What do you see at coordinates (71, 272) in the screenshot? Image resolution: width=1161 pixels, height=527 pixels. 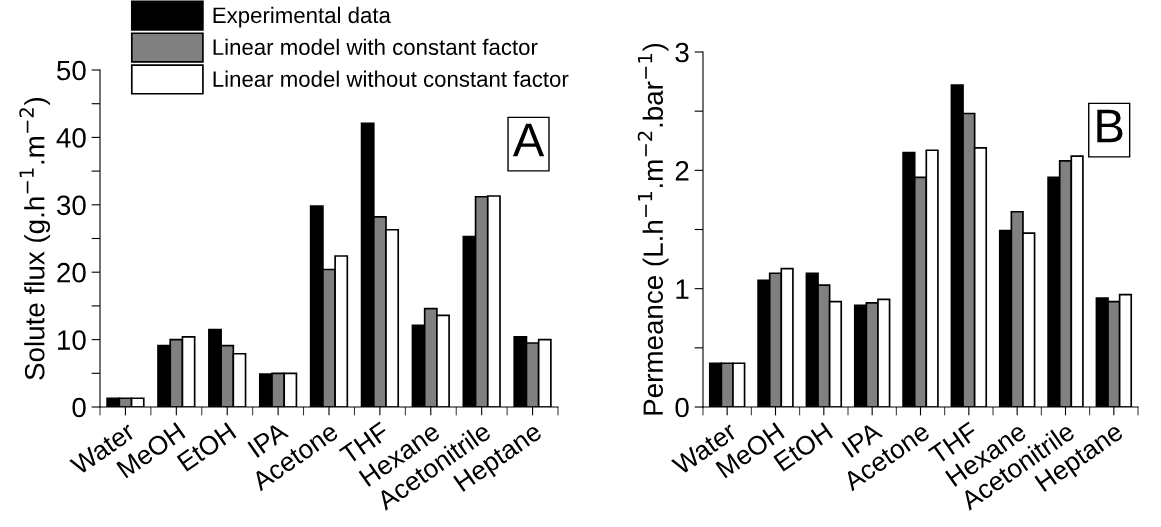 I see `y-tick-label: 20` at bounding box center [71, 272].